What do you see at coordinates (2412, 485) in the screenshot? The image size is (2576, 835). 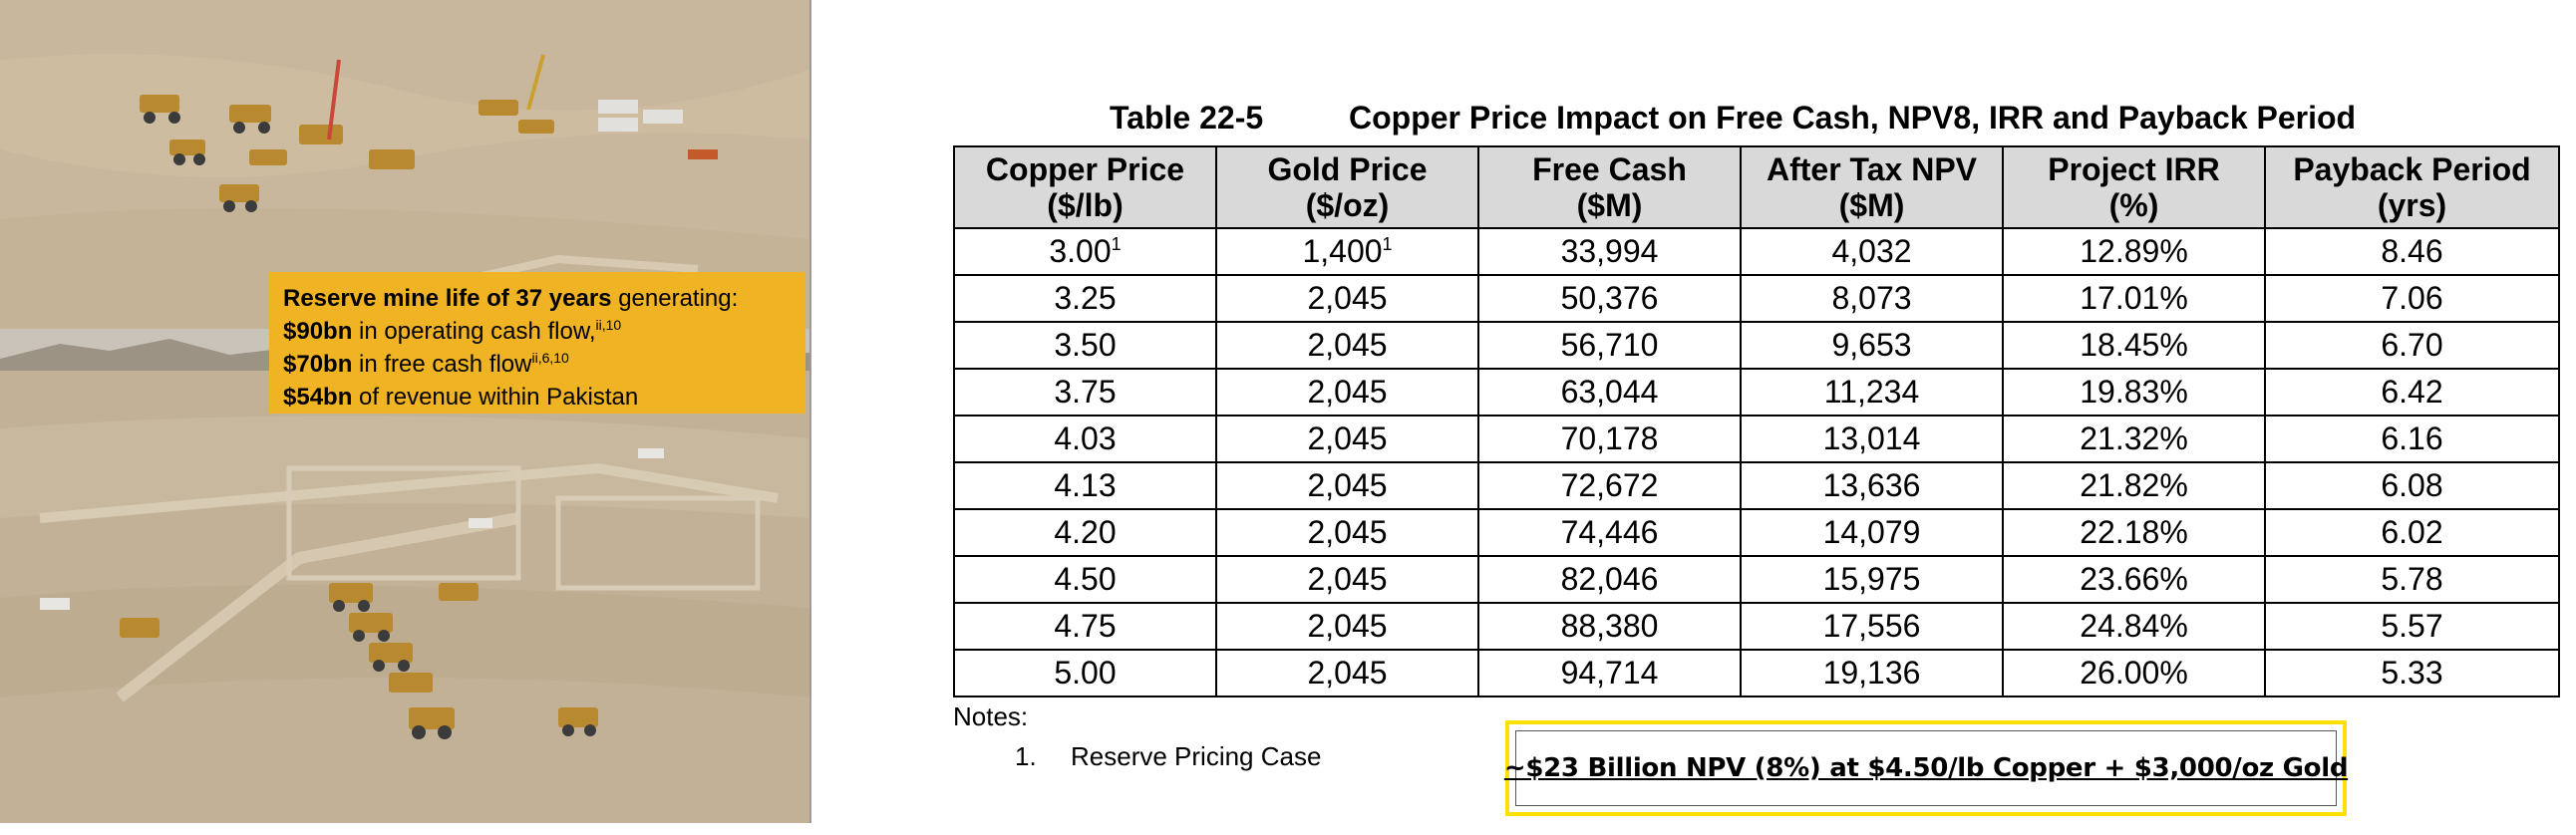 I see `cell-payback-period: 6.08` at bounding box center [2412, 485].